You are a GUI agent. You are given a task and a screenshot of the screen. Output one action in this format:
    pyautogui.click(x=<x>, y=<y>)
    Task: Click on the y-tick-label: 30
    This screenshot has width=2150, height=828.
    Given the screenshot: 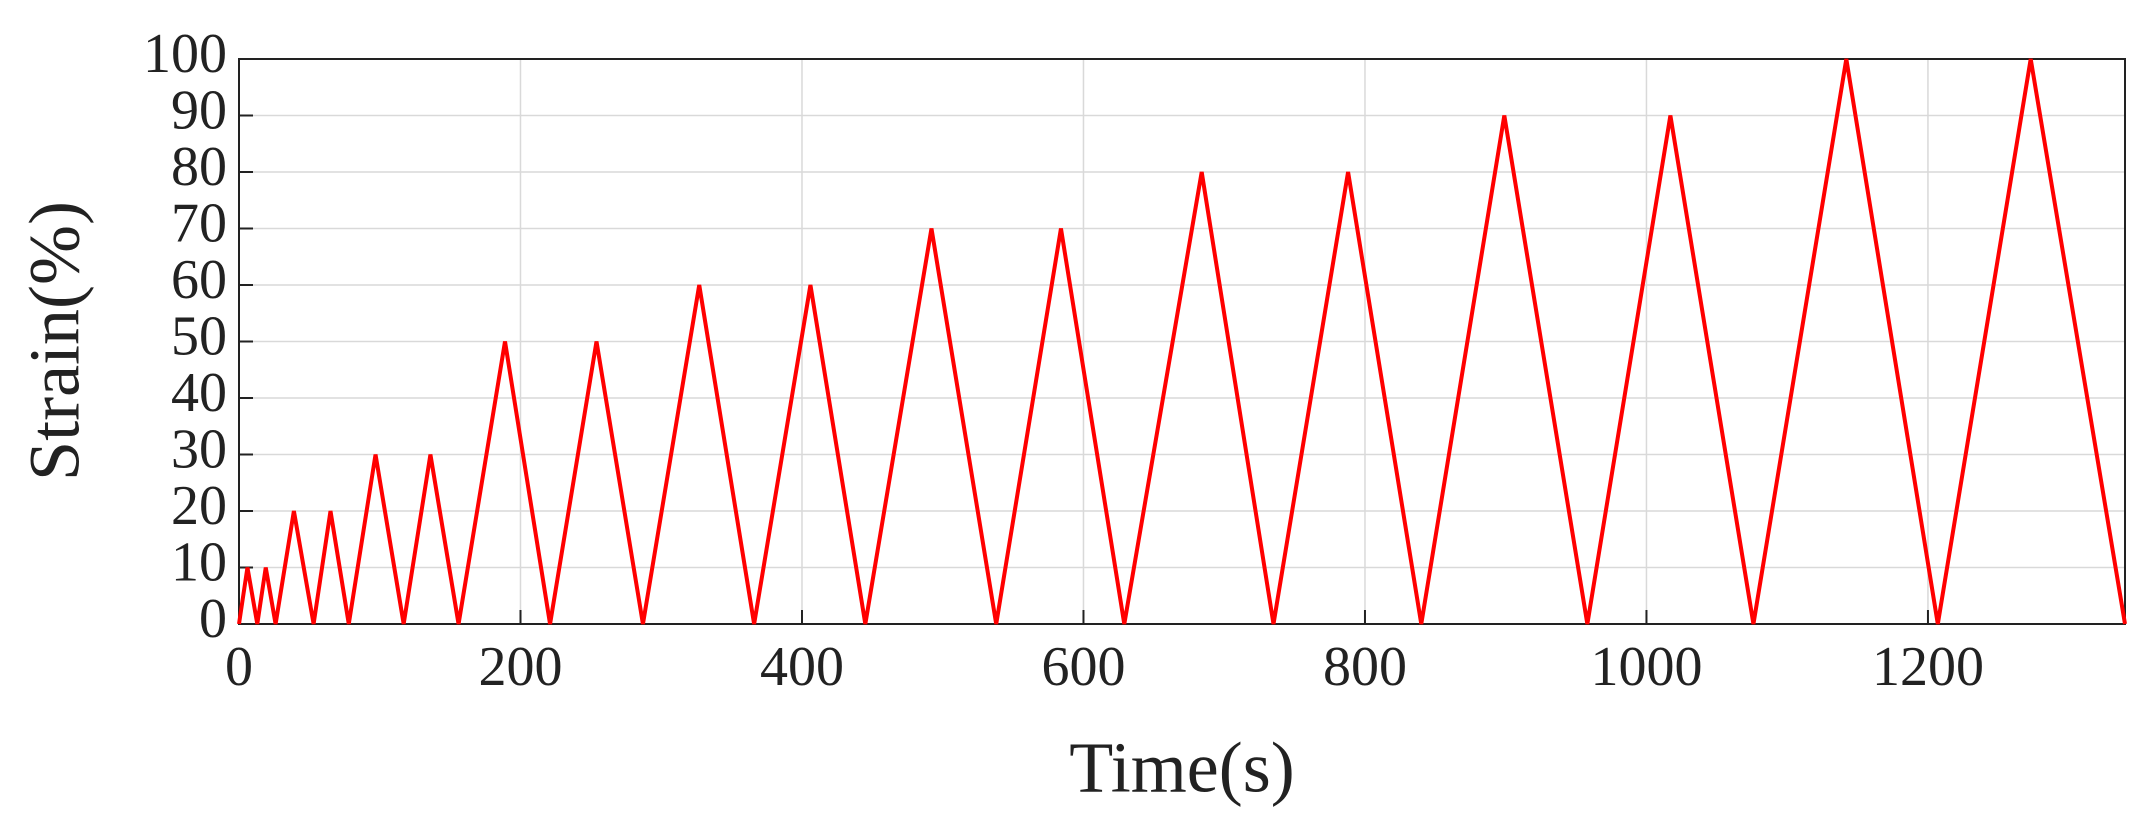 What is the action you would take?
    pyautogui.click(x=199, y=449)
    